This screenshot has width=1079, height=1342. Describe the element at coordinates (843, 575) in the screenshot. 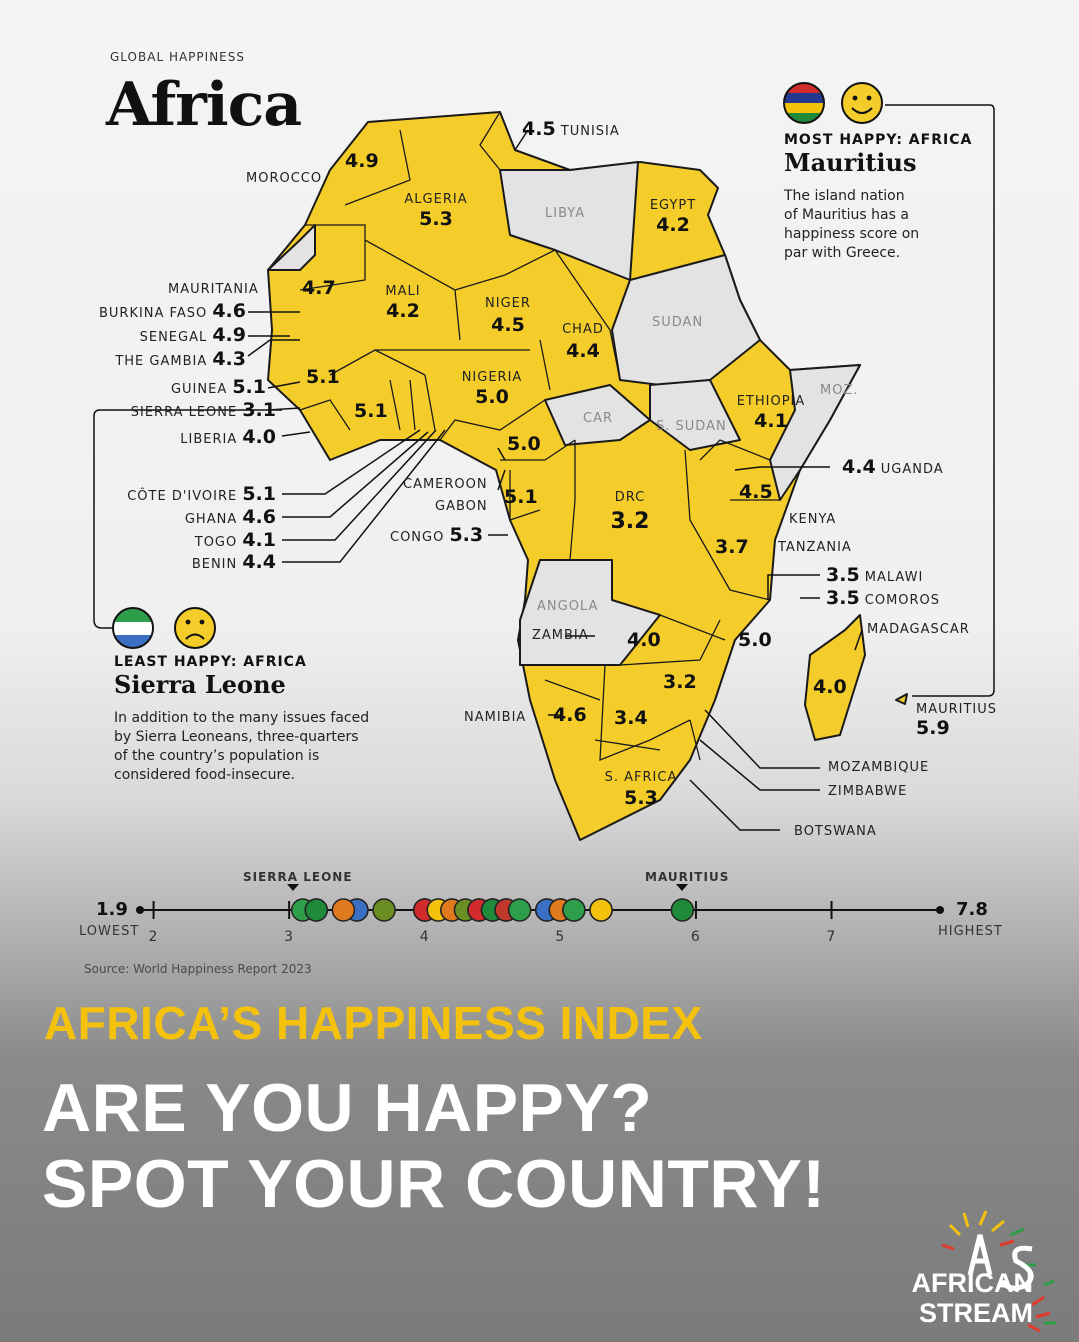

I see `malawi-value: 3.5` at that location.